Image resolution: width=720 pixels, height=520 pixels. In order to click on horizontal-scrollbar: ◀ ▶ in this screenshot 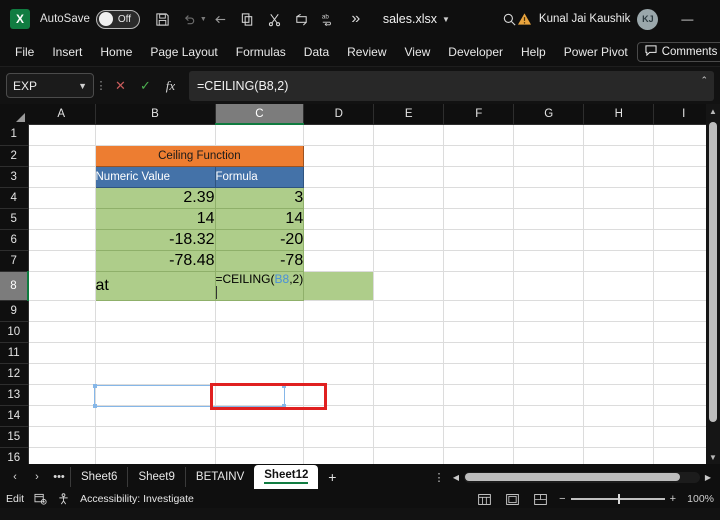, I will do `click(584, 477)`.